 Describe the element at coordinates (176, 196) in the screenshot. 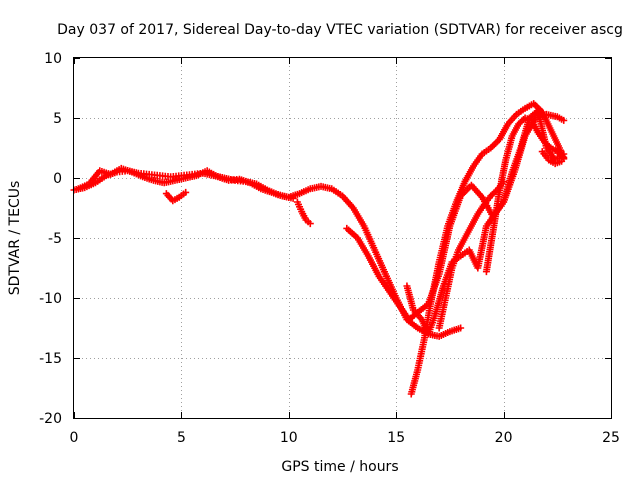

I see `series-track-c` at that location.